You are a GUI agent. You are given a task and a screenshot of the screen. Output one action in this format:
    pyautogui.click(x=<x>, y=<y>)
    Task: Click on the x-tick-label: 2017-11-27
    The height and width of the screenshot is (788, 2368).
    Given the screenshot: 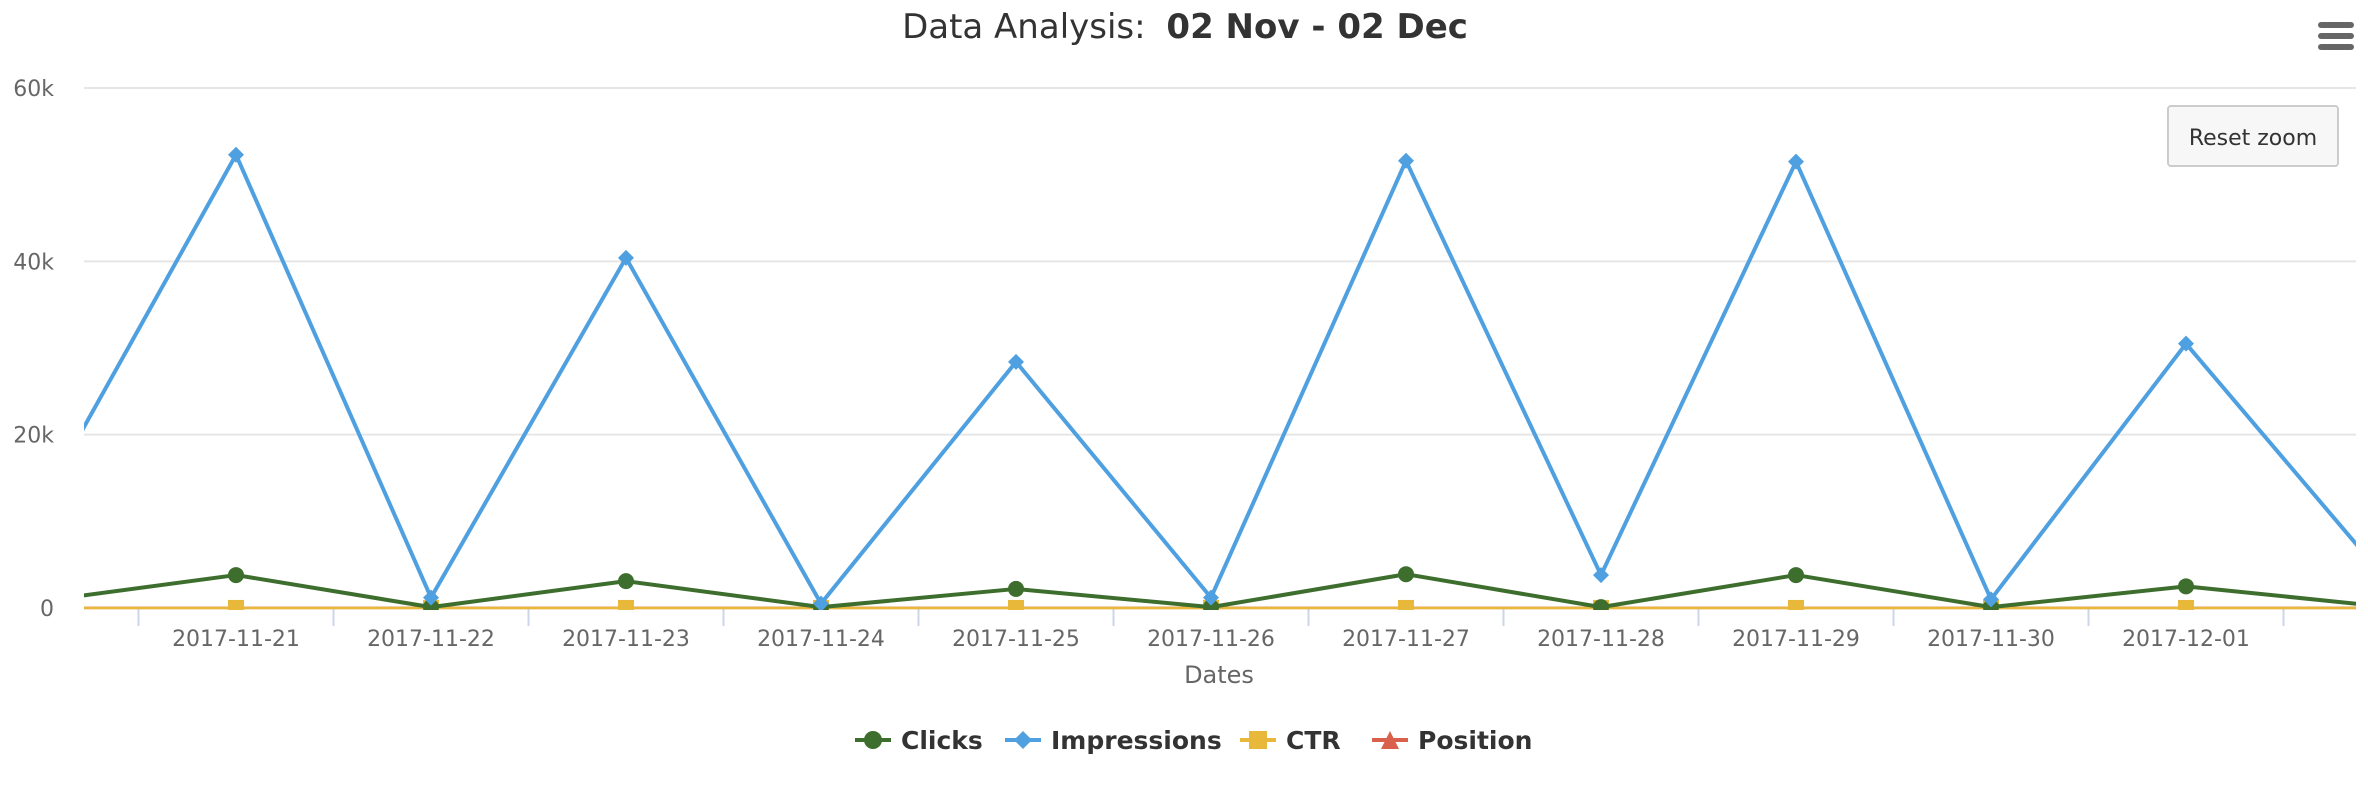 What is the action you would take?
    pyautogui.click(x=1406, y=639)
    